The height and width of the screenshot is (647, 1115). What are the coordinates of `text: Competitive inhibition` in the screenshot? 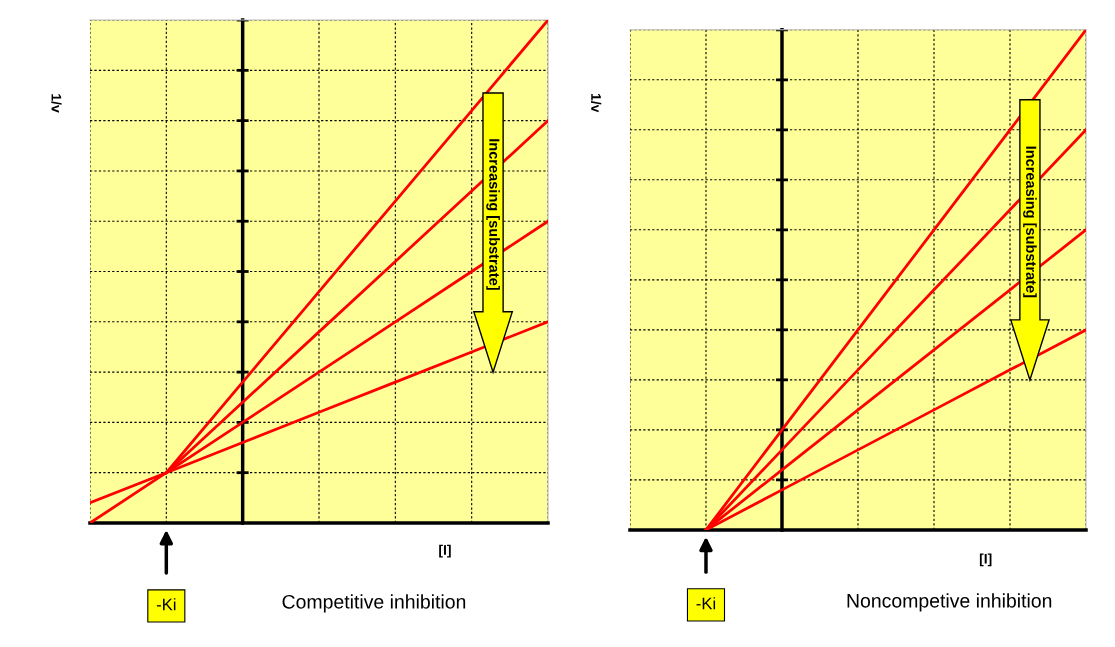 It's located at (374, 603).